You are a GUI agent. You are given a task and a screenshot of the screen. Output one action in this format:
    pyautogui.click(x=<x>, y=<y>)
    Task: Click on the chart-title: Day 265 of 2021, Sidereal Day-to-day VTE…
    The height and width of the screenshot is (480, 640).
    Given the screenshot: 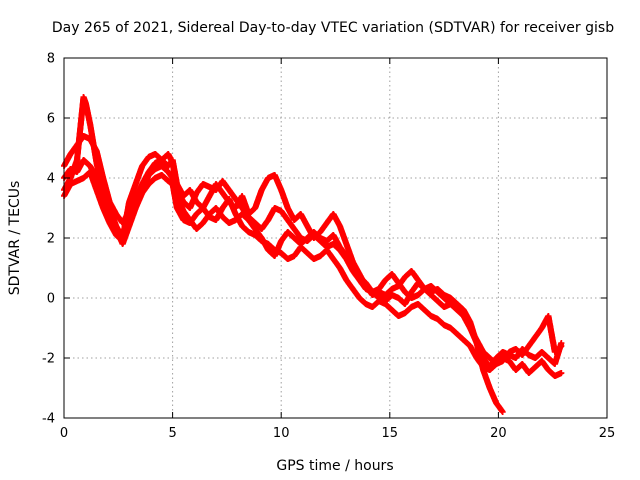 What is the action you would take?
    pyautogui.click(x=333, y=28)
    